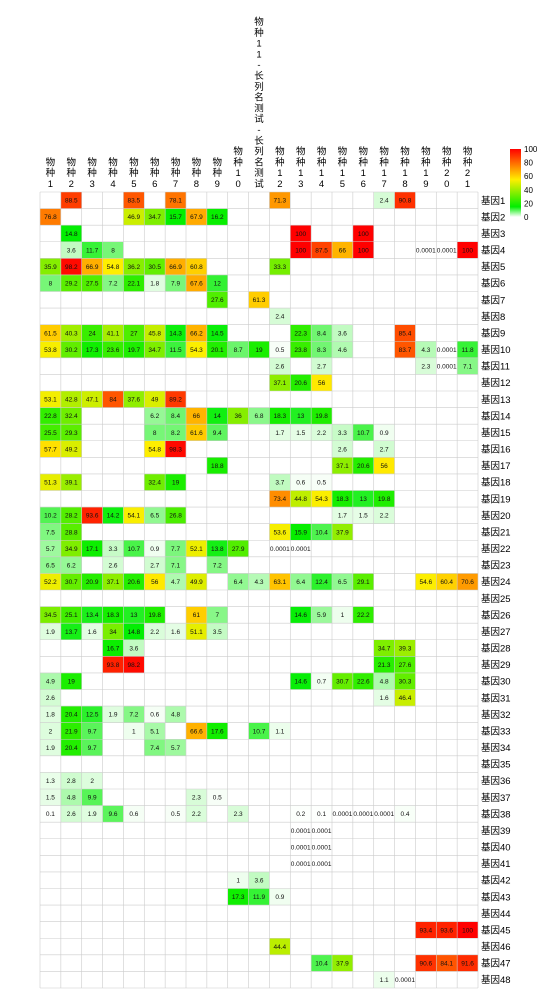 The image size is (549, 992). What do you see at coordinates (154, 333) in the screenshot?
I see `cell-value-label: 45.8` at bounding box center [154, 333].